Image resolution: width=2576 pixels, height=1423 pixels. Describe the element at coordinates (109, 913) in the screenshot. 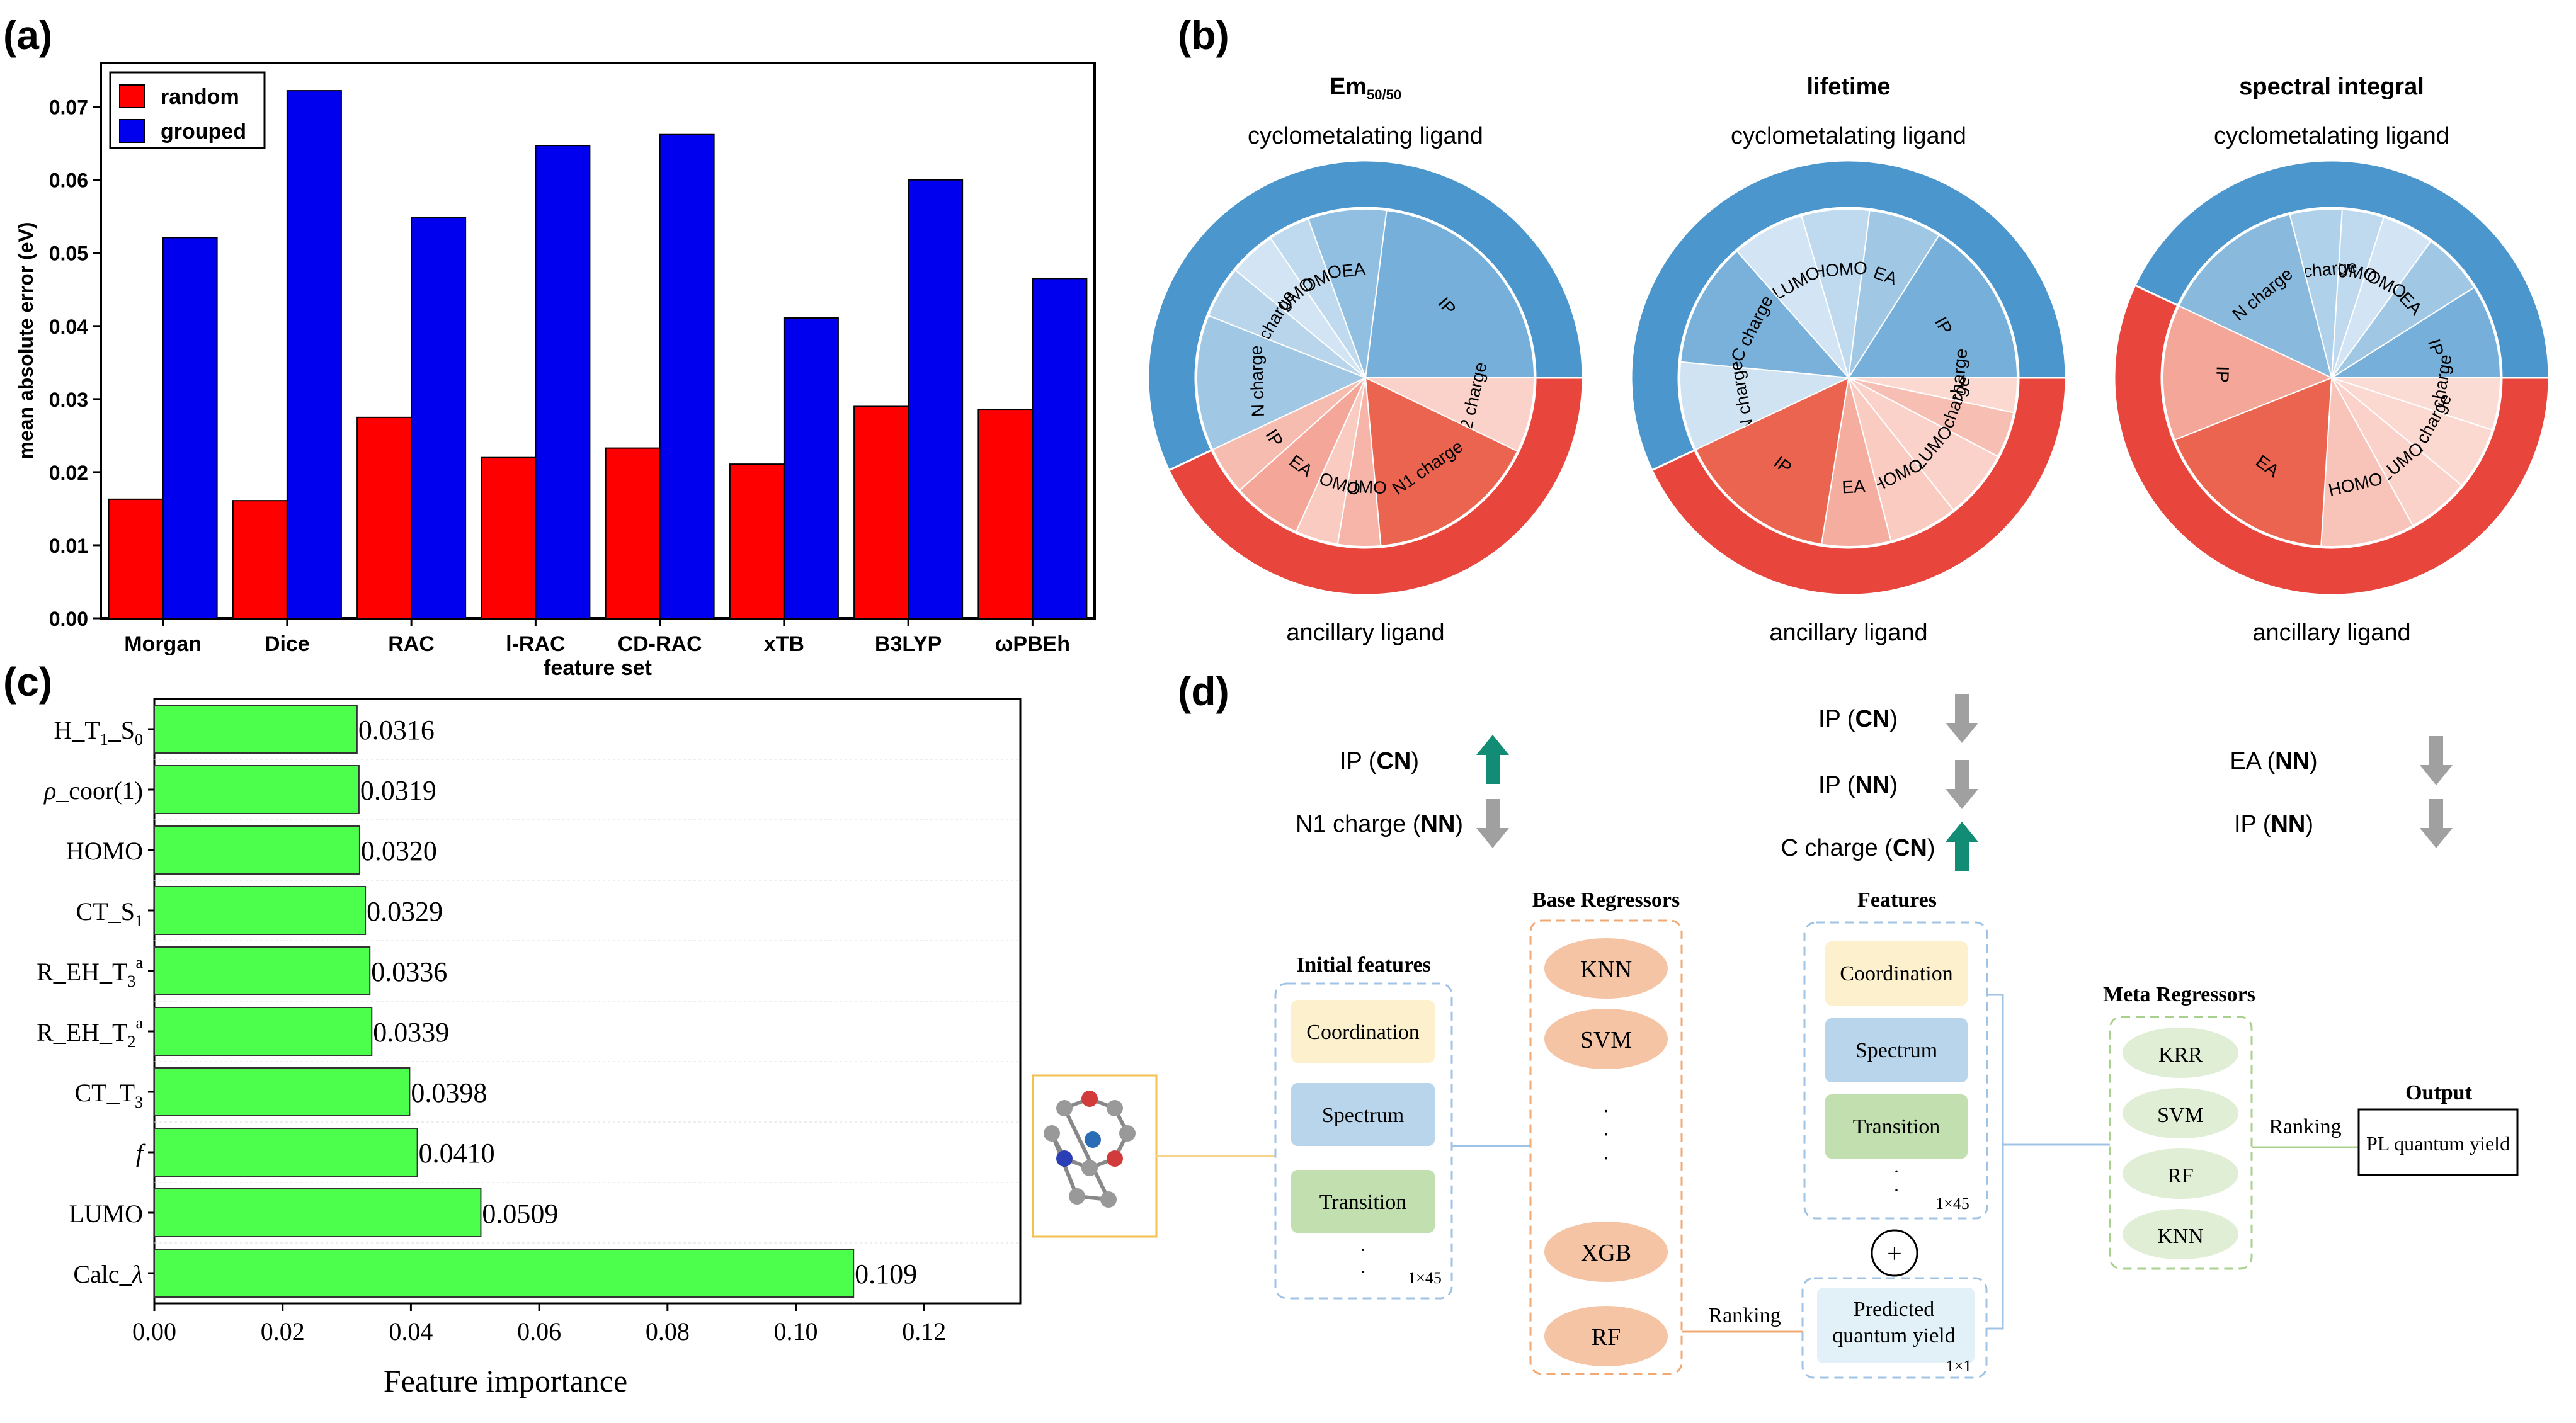

I see `category-label: CT_S1` at that location.